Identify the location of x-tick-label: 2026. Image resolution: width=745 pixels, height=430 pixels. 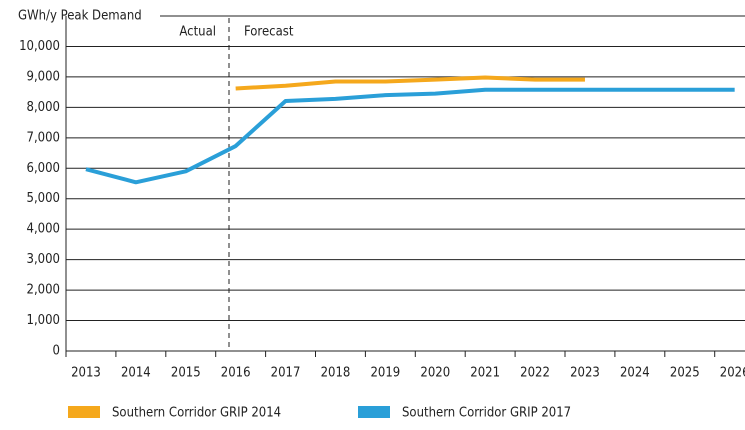
(732, 373).